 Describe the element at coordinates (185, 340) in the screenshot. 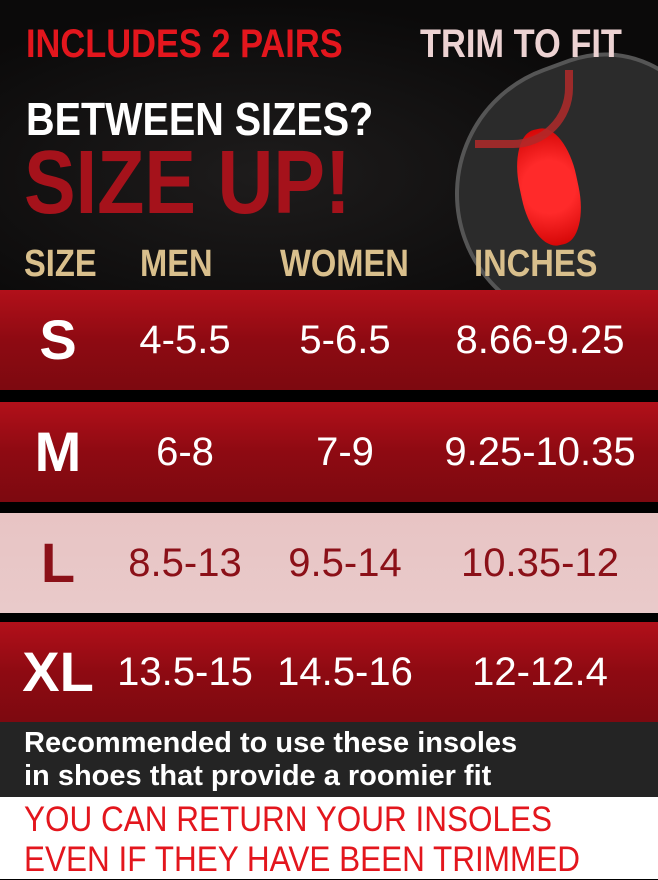

I see `cell-men: 4-5.5` at that location.